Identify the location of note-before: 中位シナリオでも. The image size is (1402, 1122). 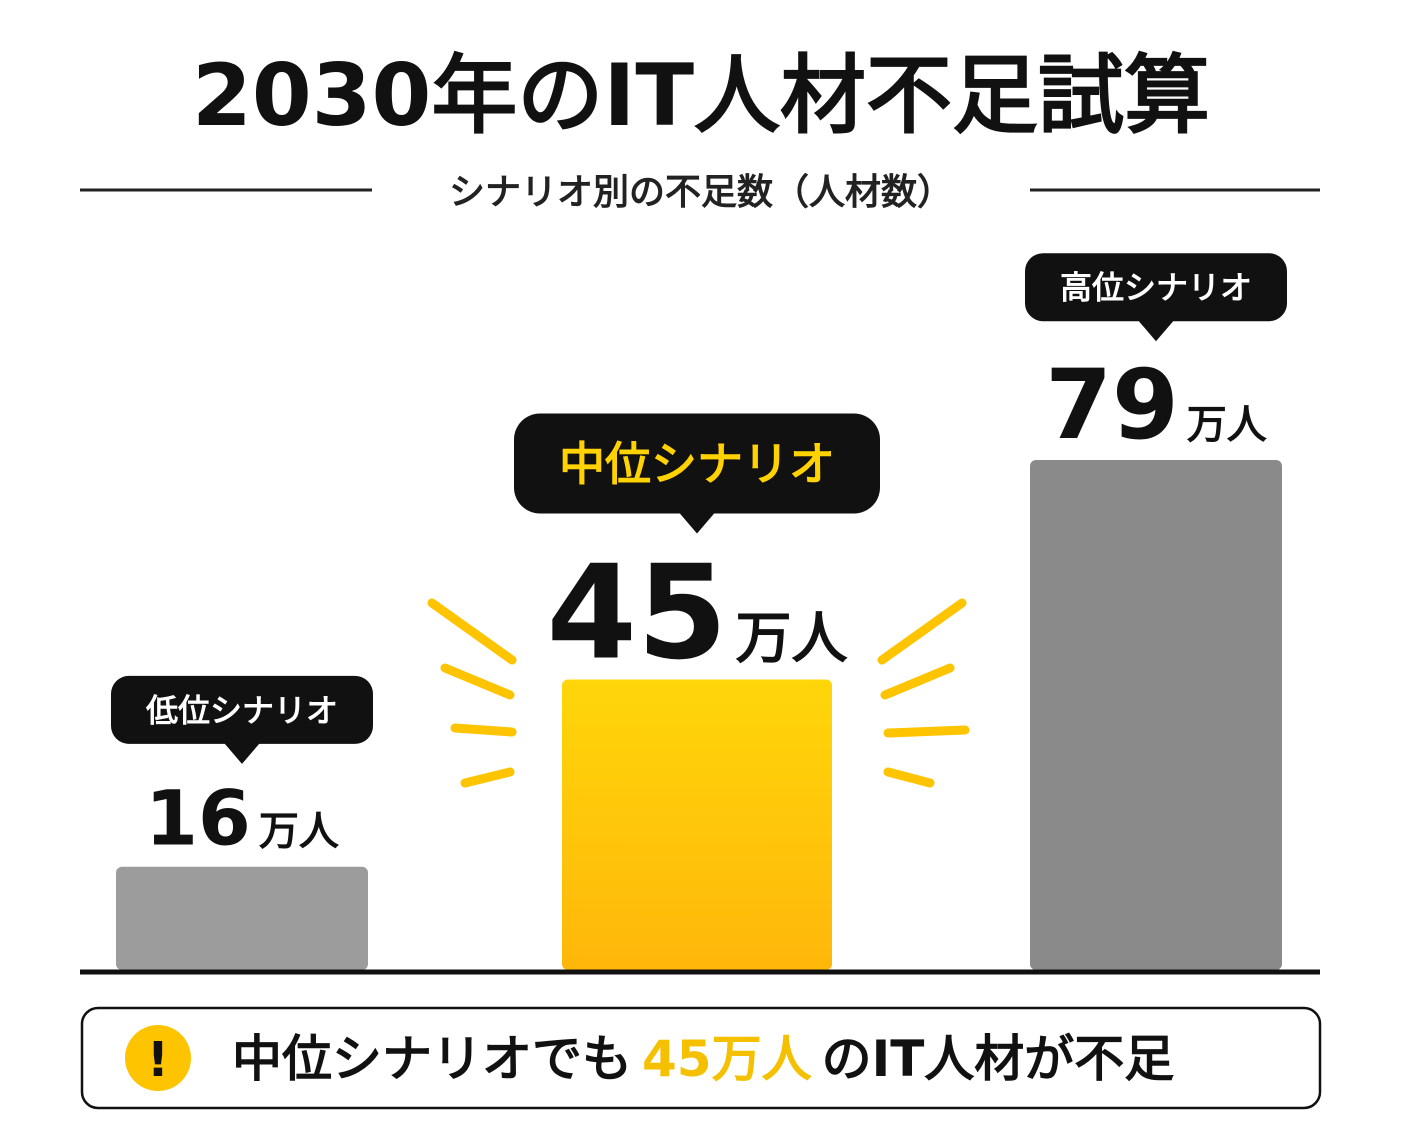
(432, 1059).